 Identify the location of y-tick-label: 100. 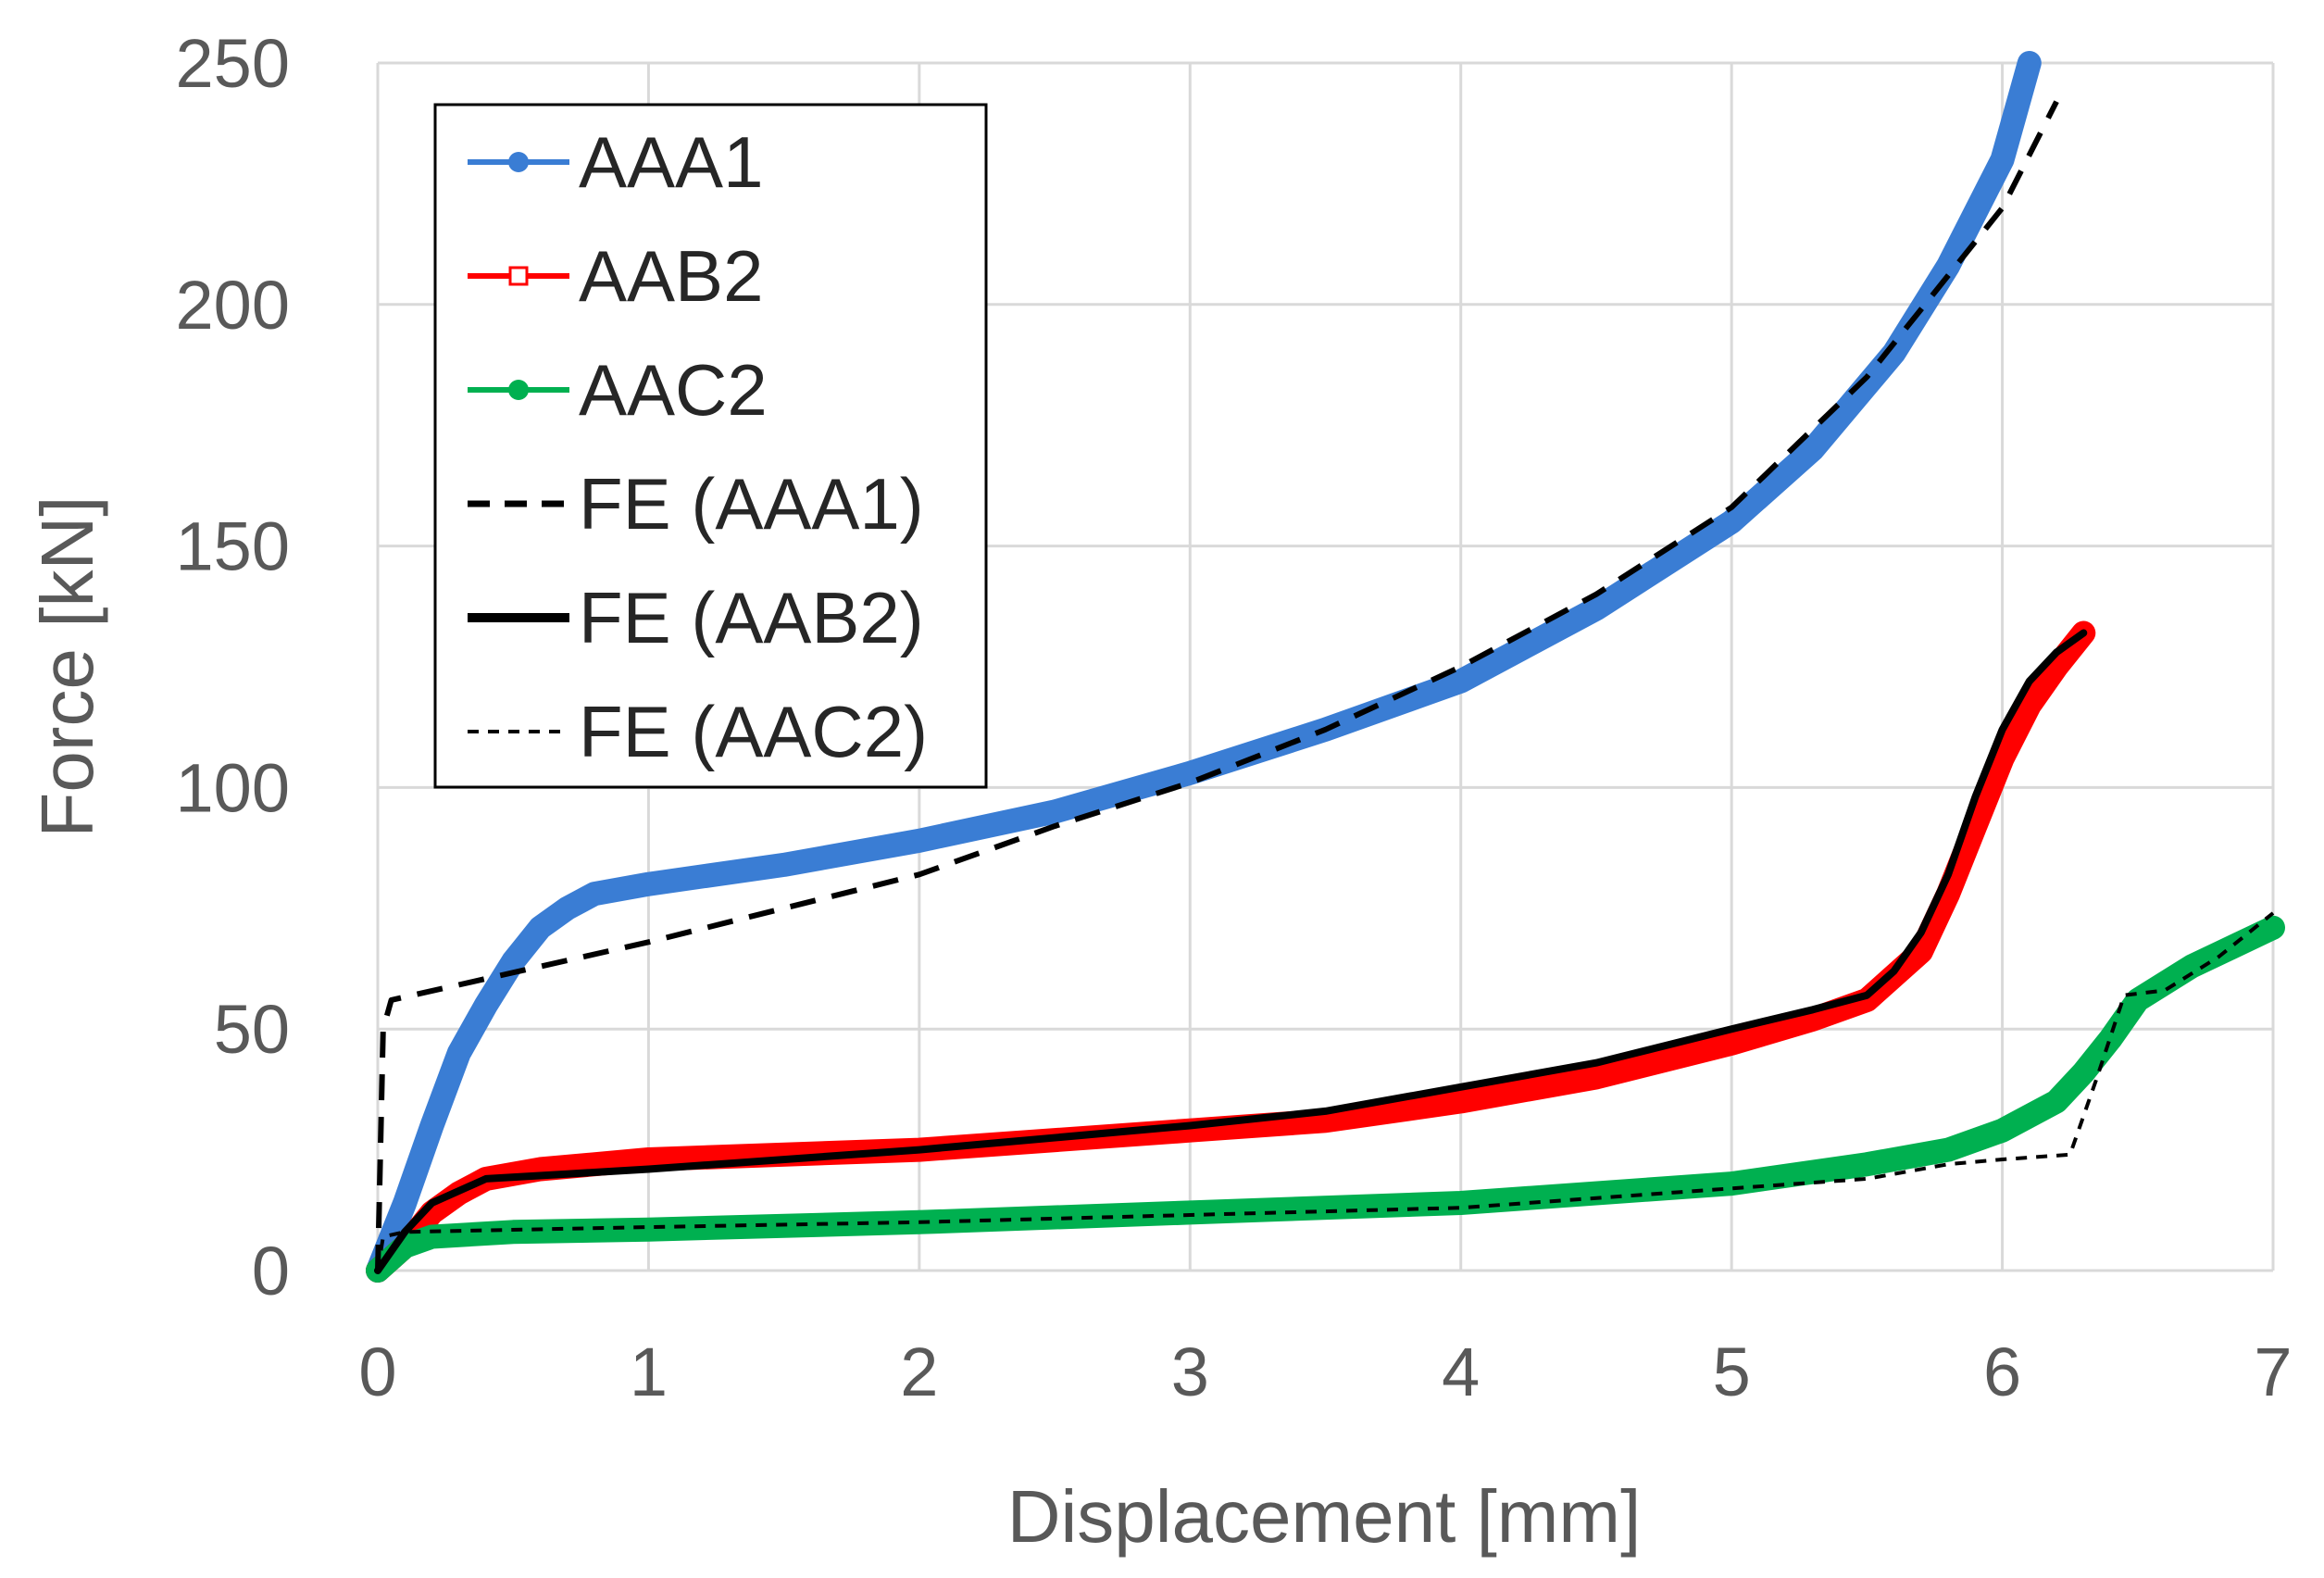
(233, 787).